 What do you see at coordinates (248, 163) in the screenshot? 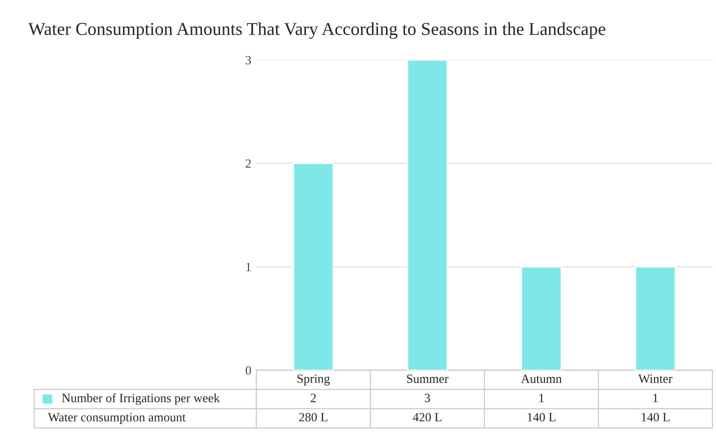
I see `y-tick-label: 2` at bounding box center [248, 163].